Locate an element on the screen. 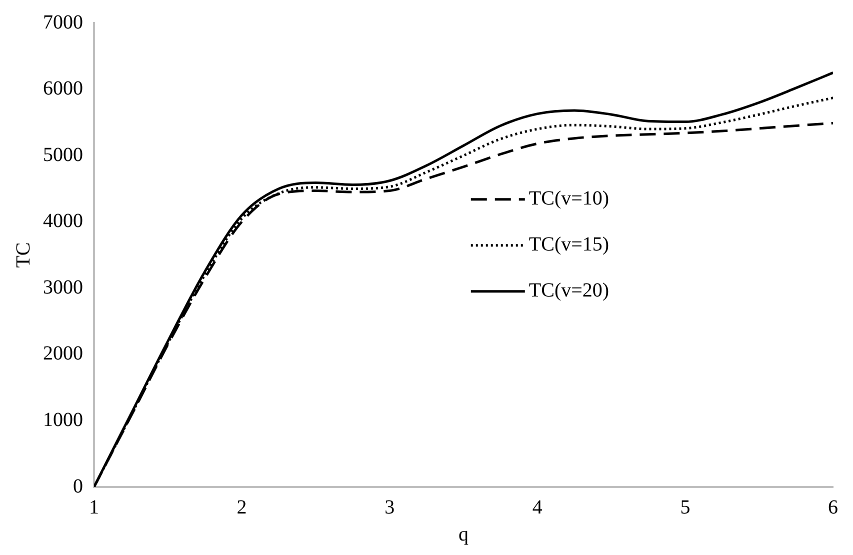  legend-label: TC(v=10) is located at coordinates (569, 199).